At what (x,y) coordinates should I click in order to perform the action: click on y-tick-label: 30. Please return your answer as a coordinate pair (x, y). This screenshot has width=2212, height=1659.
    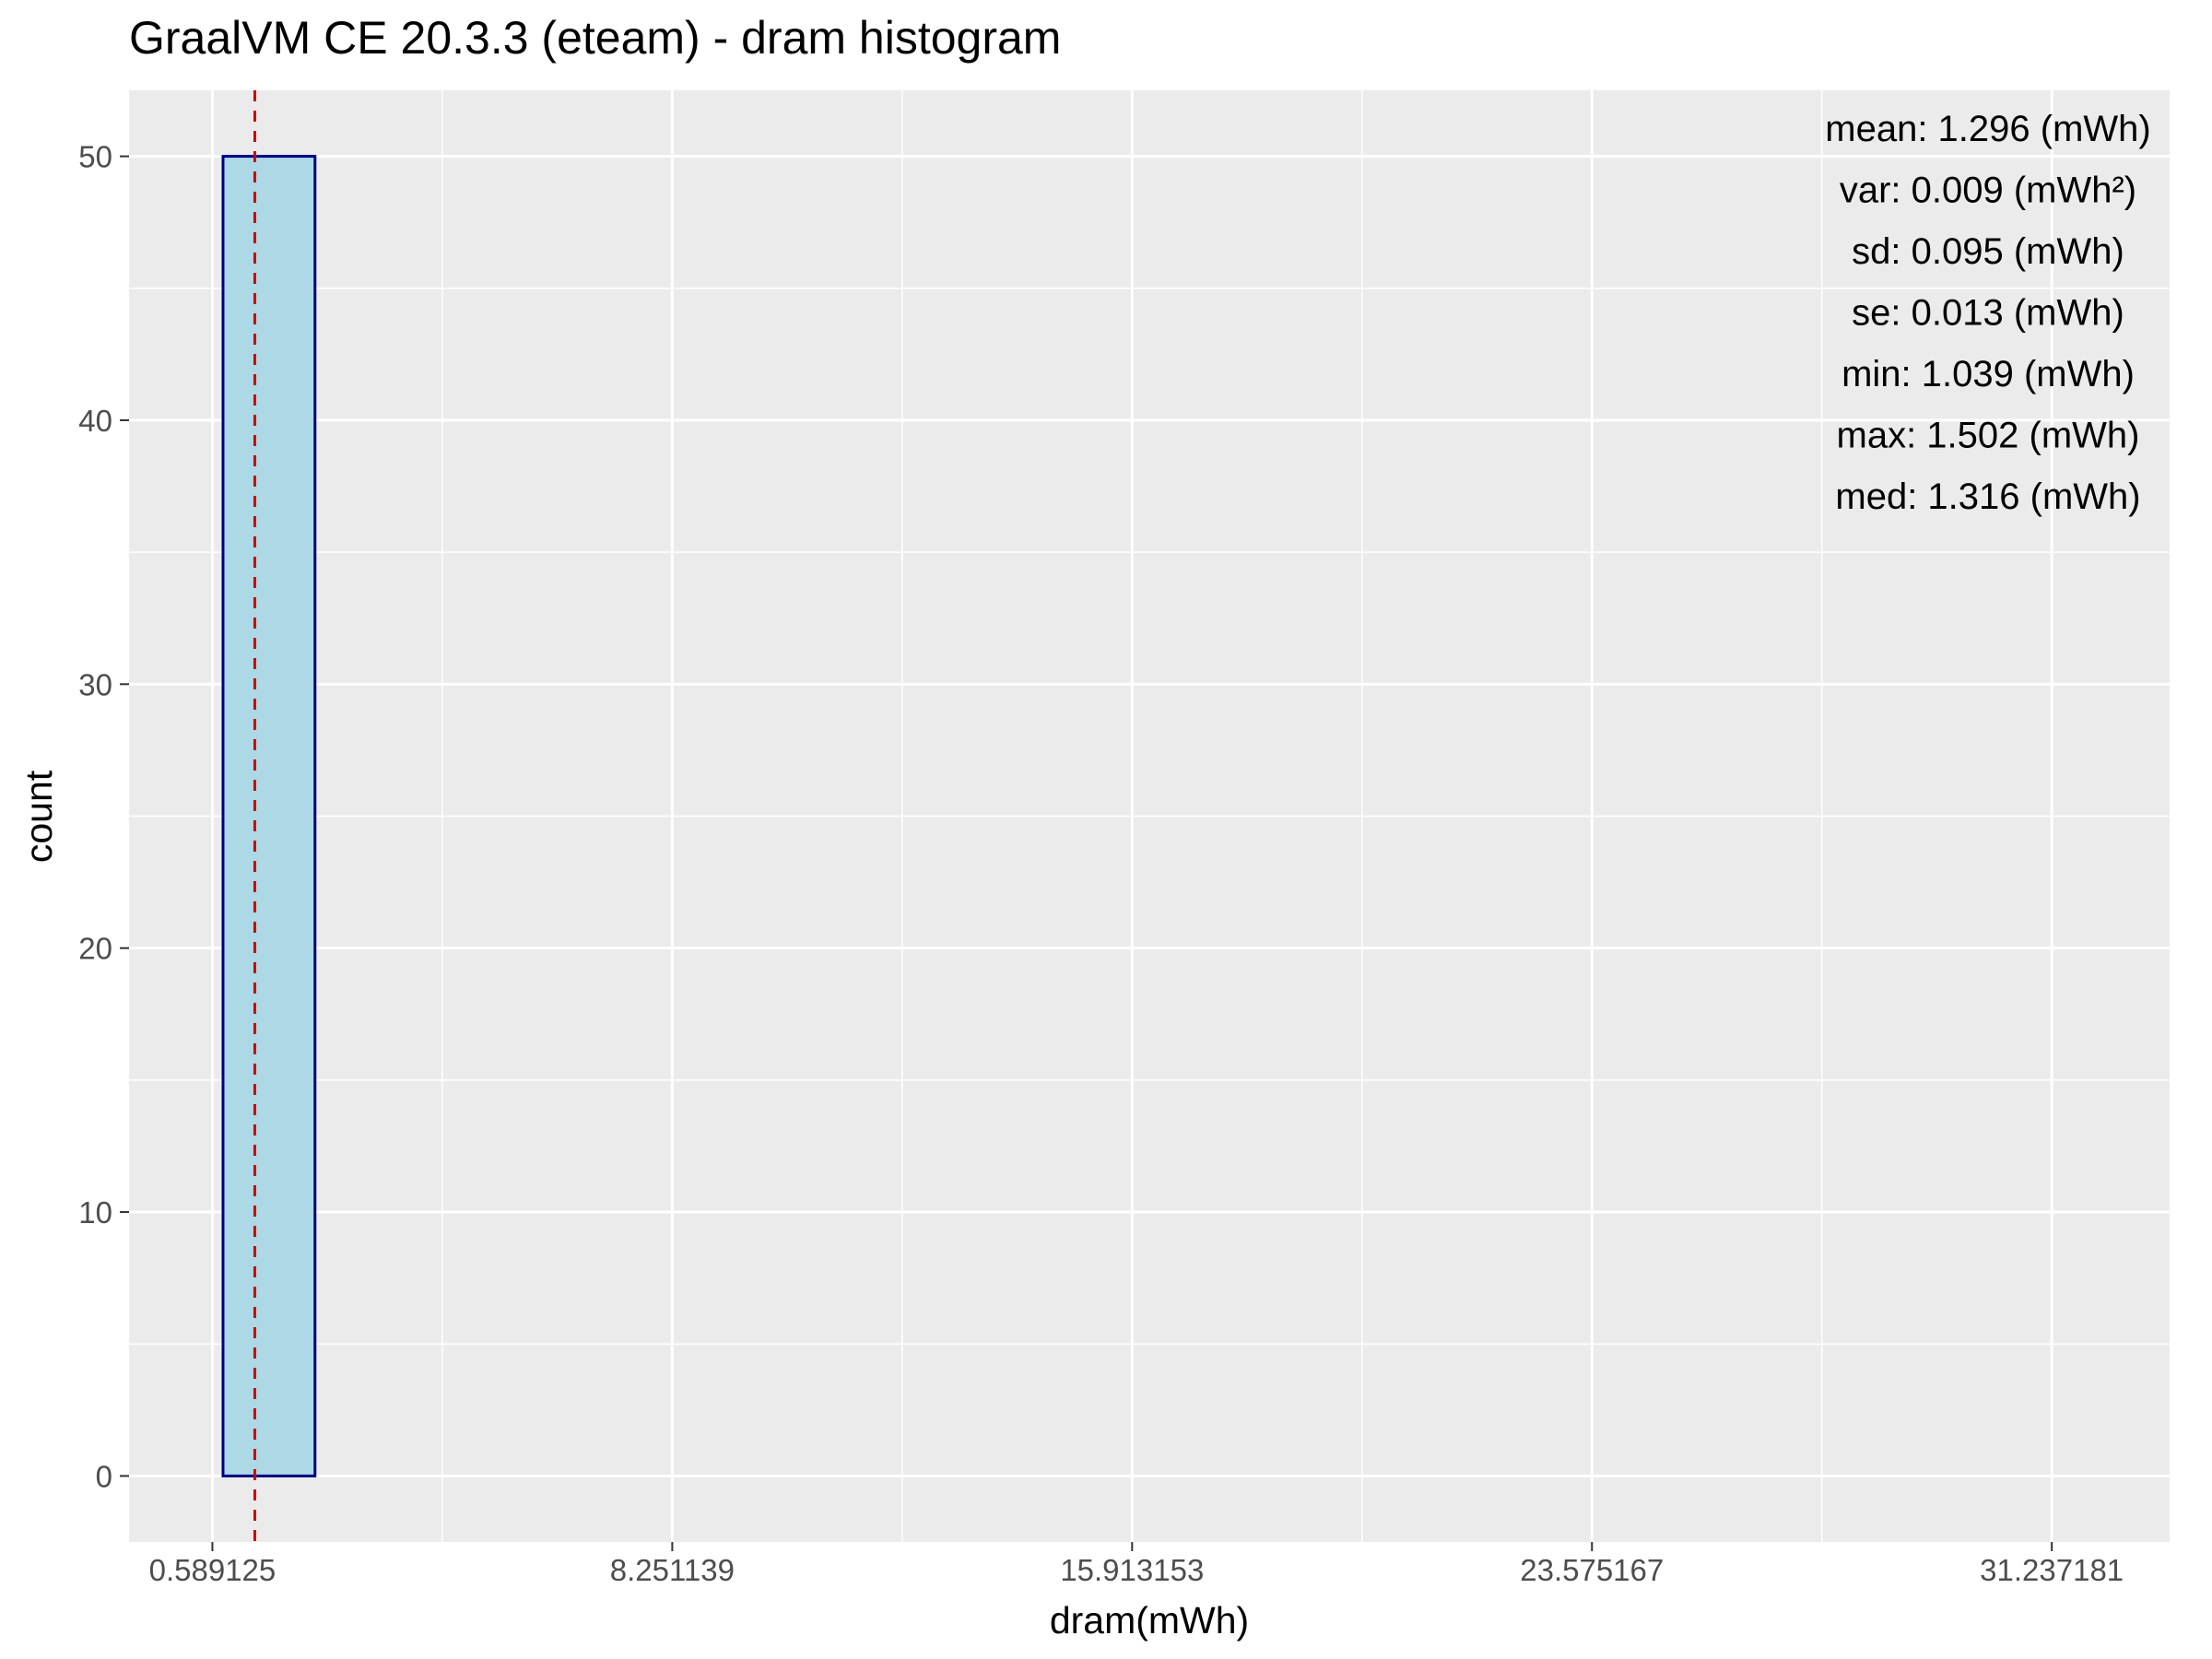
    Looking at the image, I should click on (95, 684).